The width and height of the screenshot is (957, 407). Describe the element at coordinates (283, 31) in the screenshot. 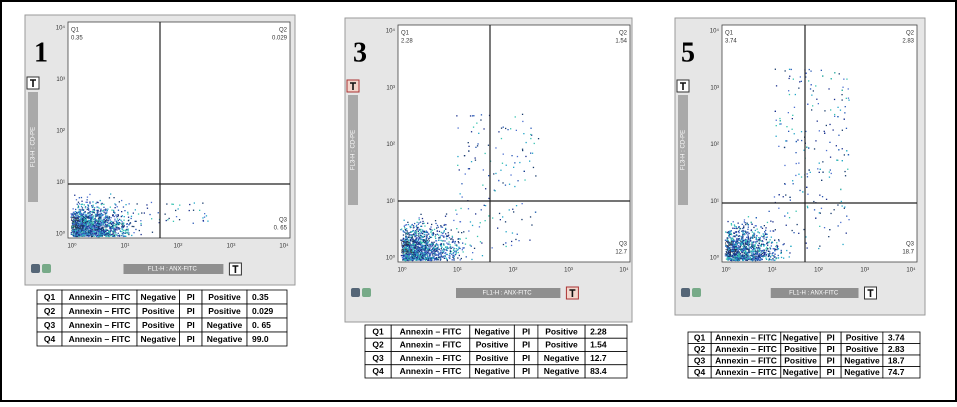

I see `quadrant-name: Q2` at that location.